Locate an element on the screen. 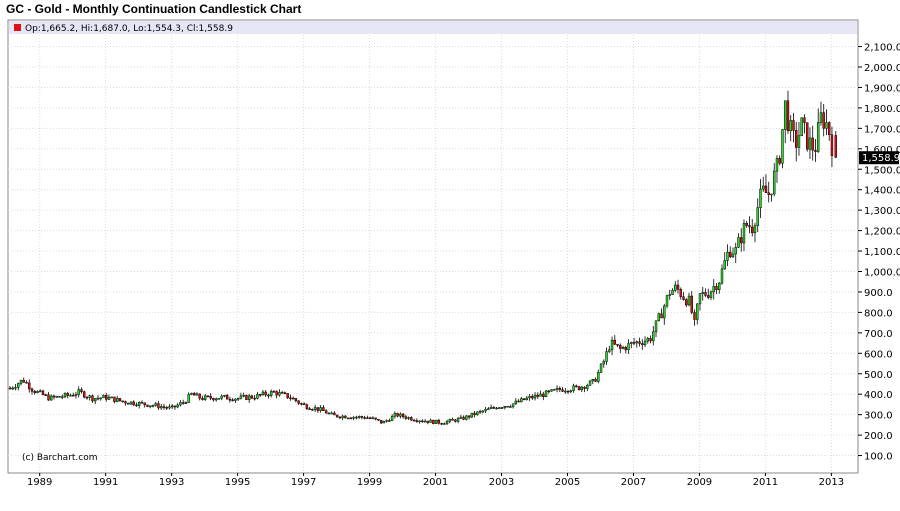 The image size is (900, 511). x-tick-label: 2013 is located at coordinates (831, 482).